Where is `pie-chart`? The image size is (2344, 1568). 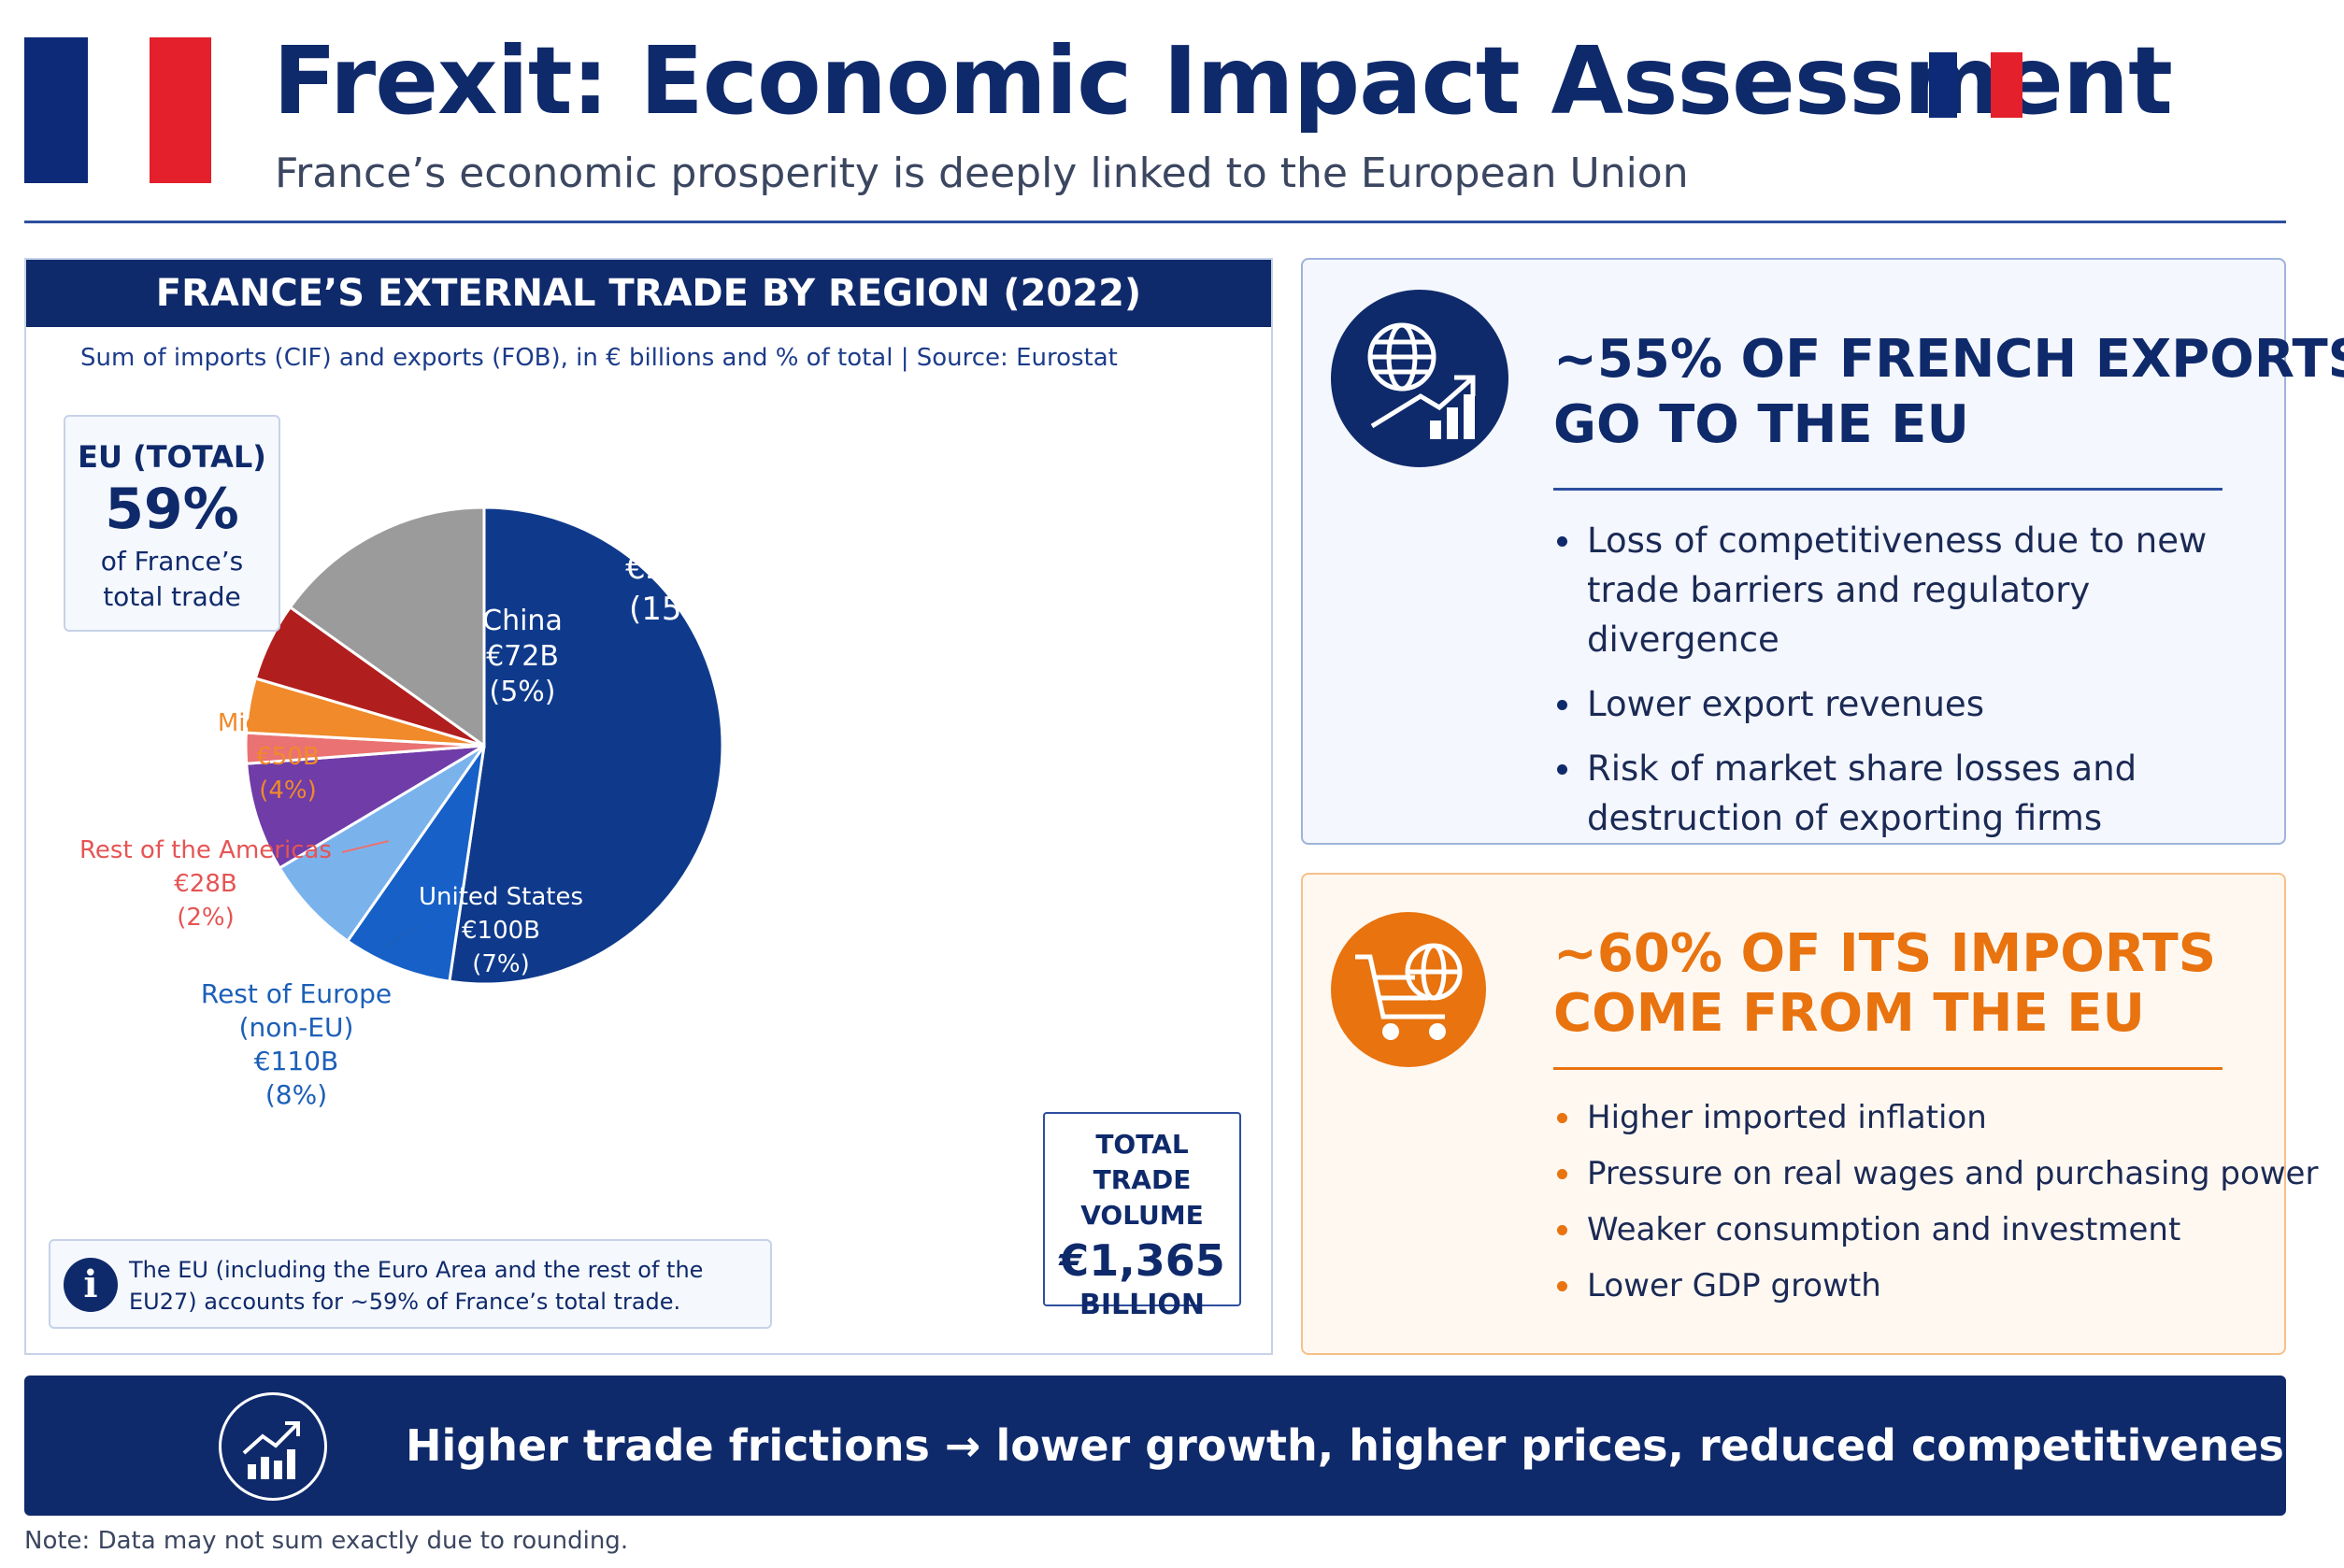 pie-chart is located at coordinates (484, 746).